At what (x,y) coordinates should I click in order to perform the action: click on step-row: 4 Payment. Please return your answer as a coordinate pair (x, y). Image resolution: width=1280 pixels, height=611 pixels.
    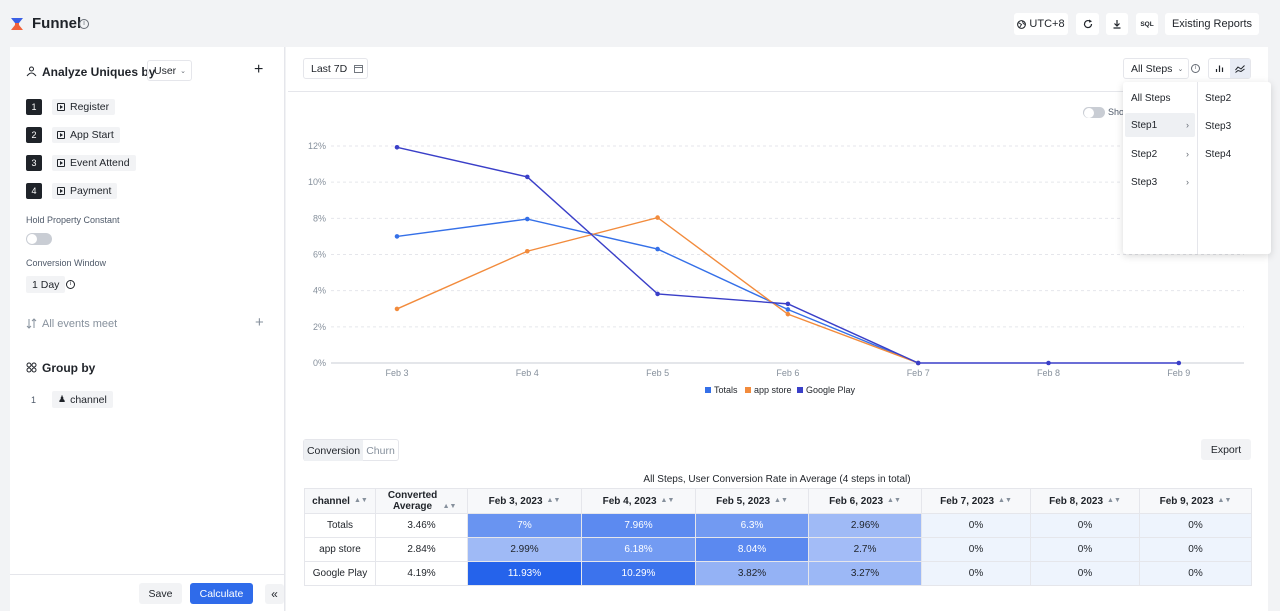
    Looking at the image, I should click on (72, 191).